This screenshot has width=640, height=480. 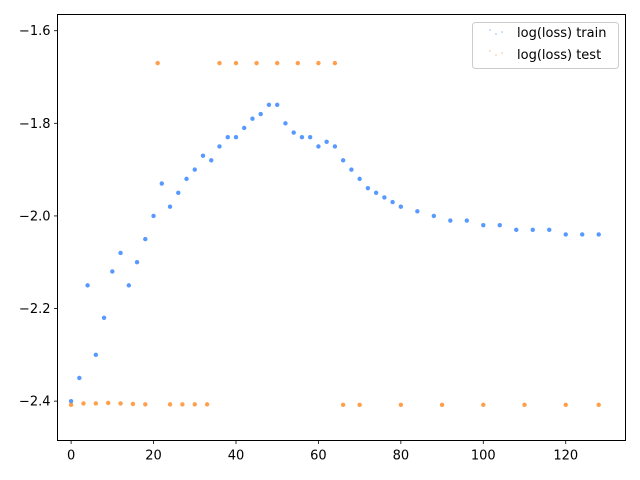 I want to click on y-tick-label: −2.0, so click(x=35, y=216).